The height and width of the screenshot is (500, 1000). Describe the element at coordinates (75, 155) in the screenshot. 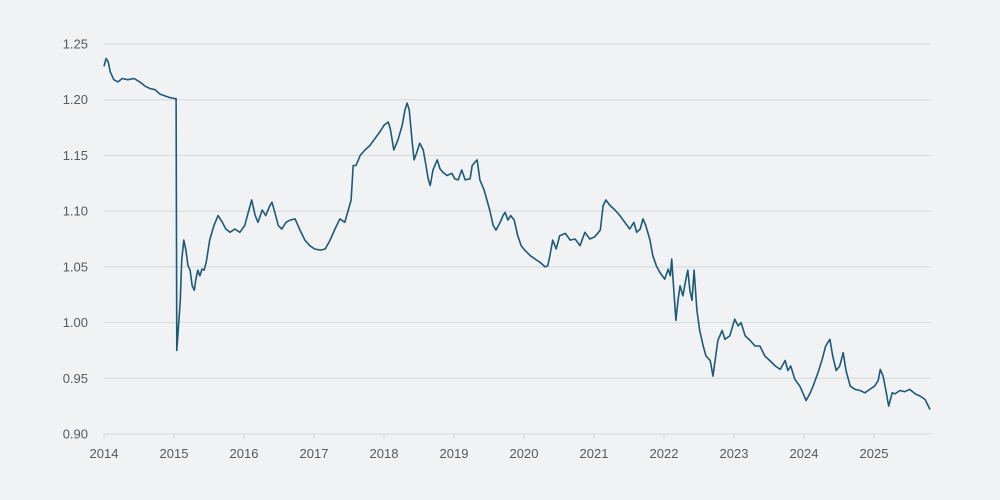

I see `y-tick-label: 1.15` at that location.